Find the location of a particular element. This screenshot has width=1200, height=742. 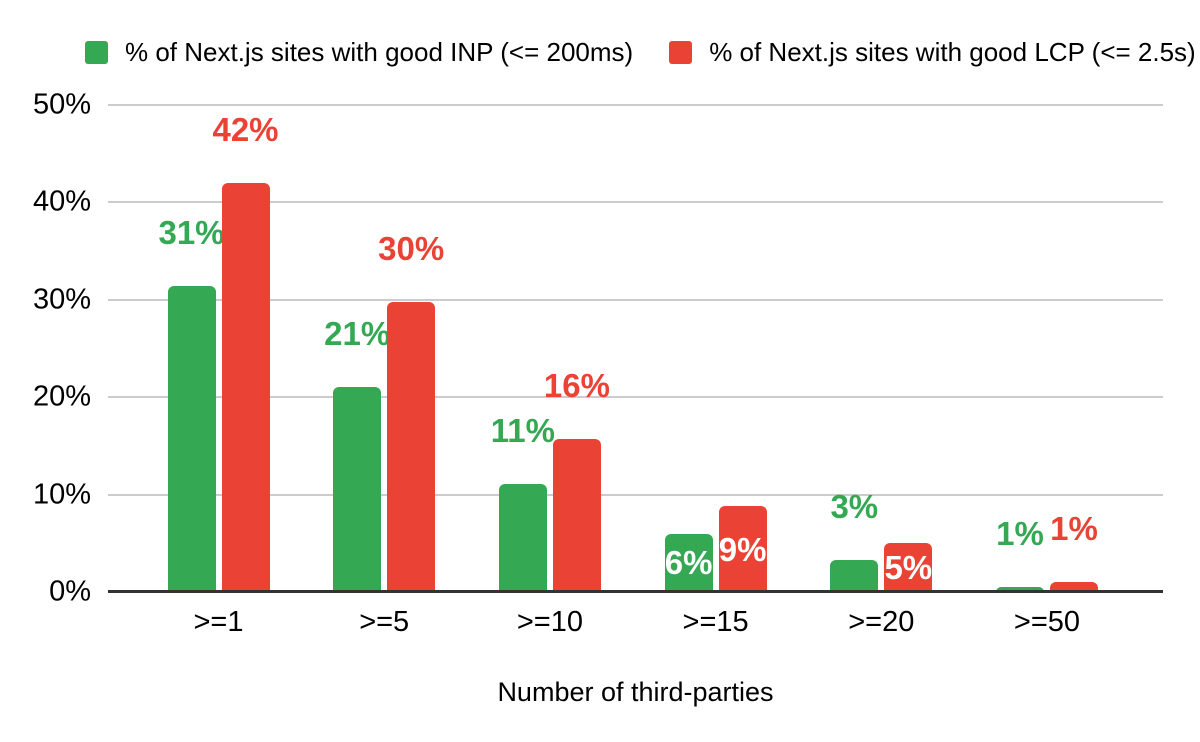

data-label-lcp-3: 9% is located at coordinates (742, 549).